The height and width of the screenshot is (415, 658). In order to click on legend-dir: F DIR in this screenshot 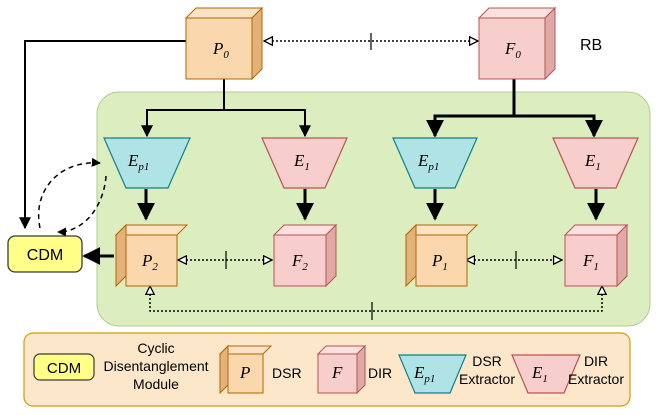, I will do `click(354, 369)`.